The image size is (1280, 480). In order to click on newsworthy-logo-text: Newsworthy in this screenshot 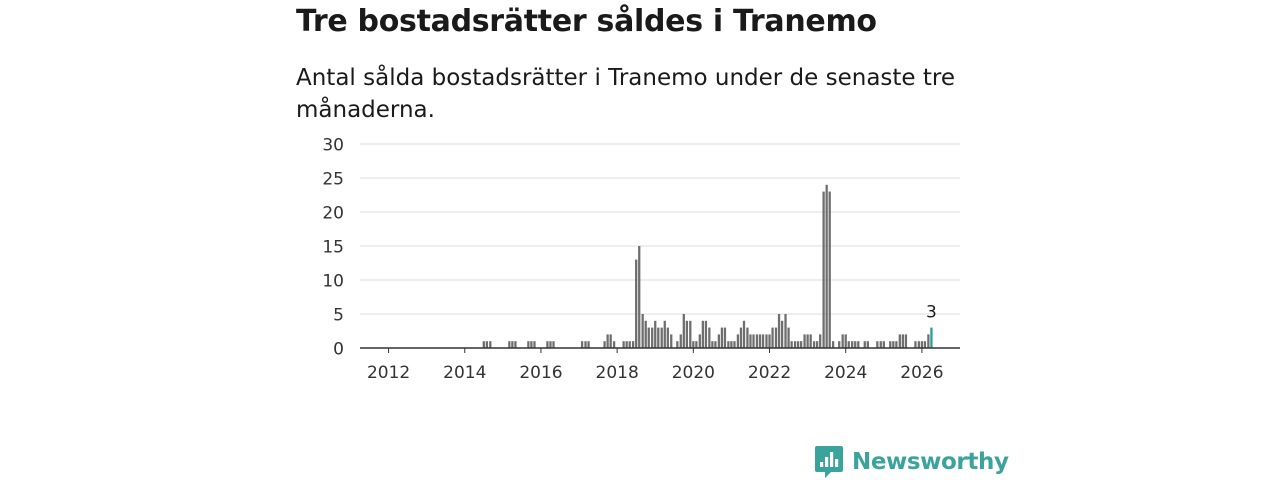, I will do `click(930, 462)`.